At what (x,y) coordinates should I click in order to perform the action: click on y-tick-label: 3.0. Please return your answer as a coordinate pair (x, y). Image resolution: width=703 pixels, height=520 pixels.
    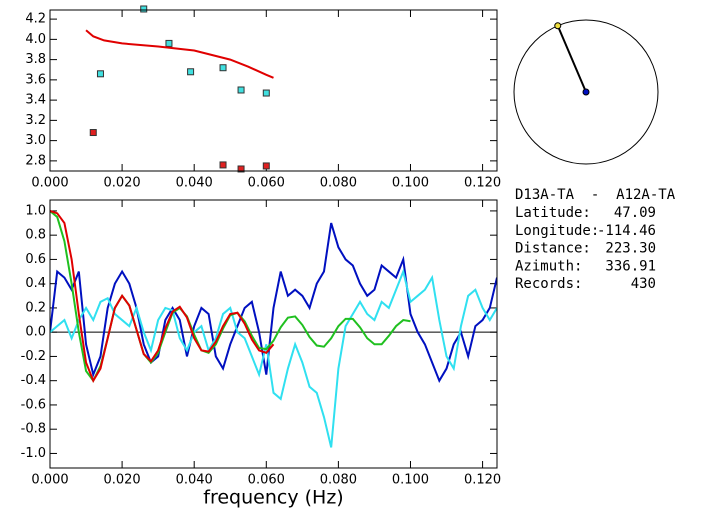
    Looking at the image, I should click on (35, 140).